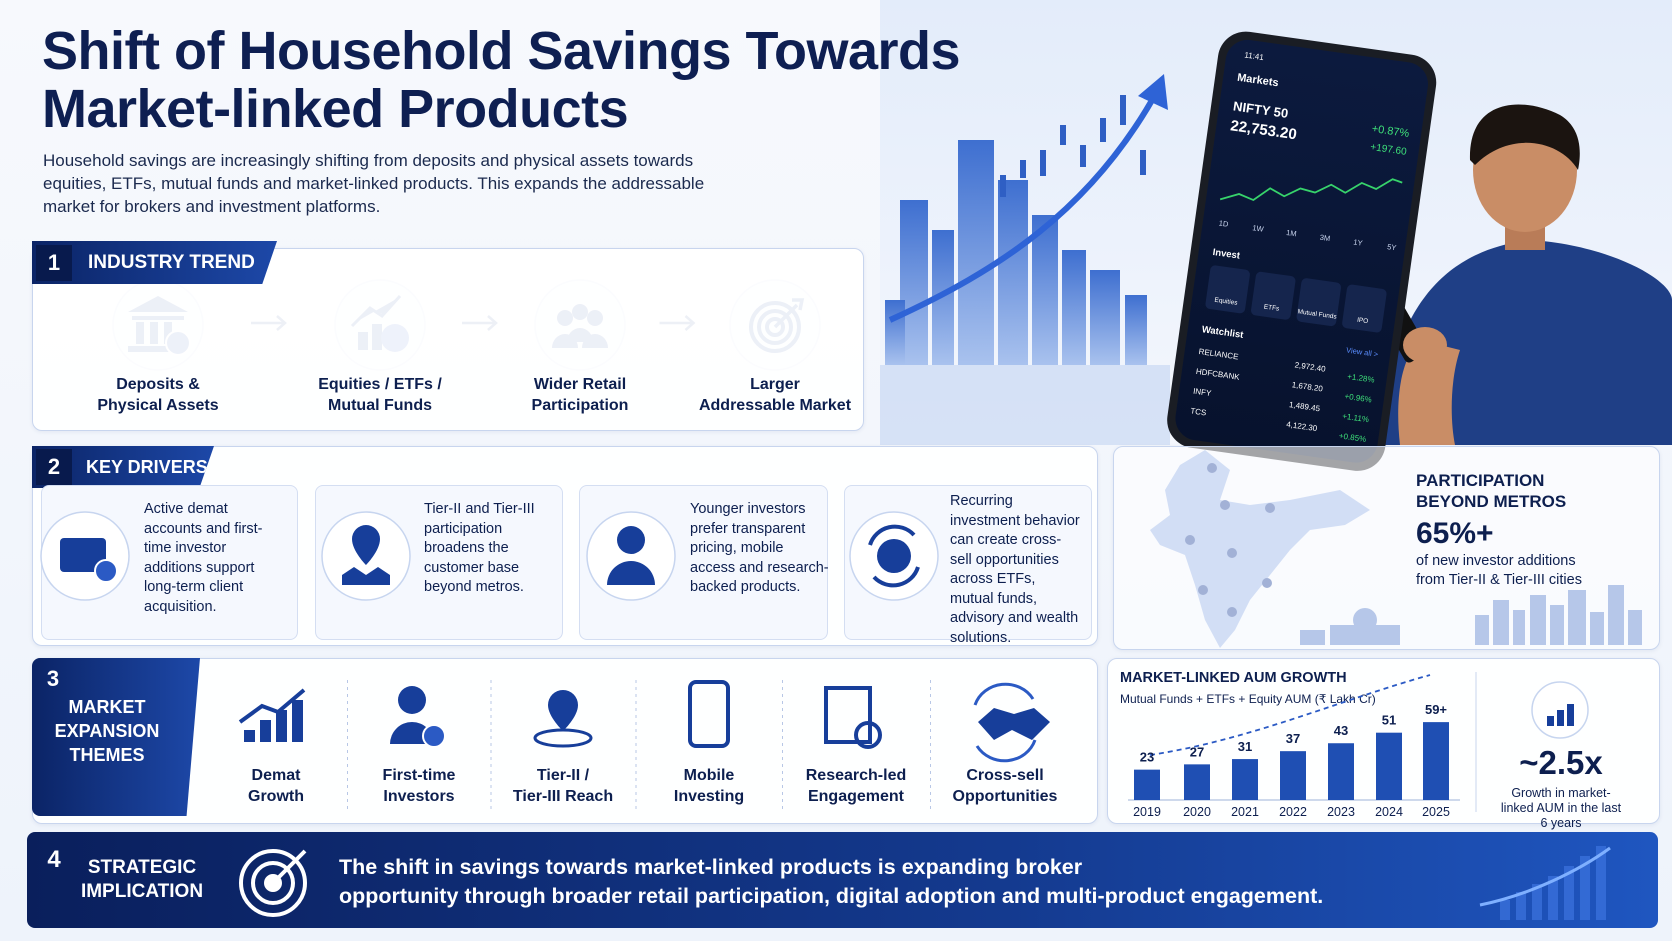 The height and width of the screenshot is (941, 1672). I want to click on section-tab: INDUSTRY TREND, so click(154, 262).